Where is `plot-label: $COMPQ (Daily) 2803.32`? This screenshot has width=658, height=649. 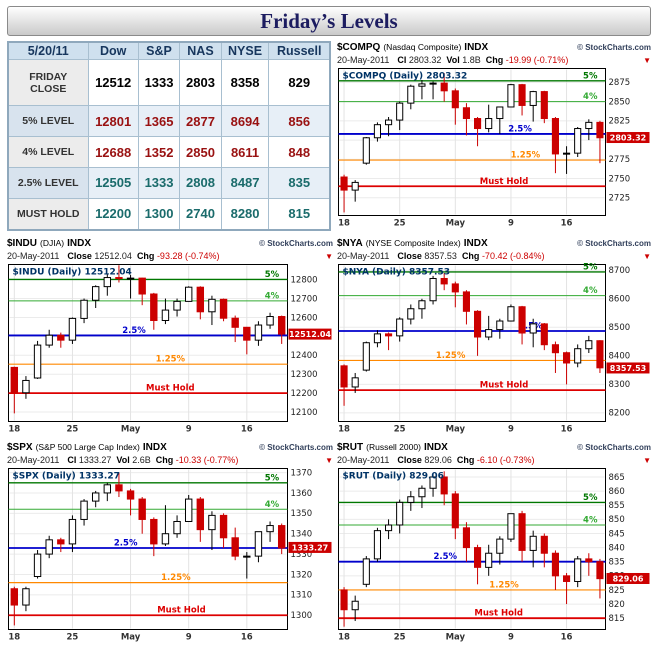 plot-label: $COMPQ (Daily) 2803.32 is located at coordinates (405, 77).